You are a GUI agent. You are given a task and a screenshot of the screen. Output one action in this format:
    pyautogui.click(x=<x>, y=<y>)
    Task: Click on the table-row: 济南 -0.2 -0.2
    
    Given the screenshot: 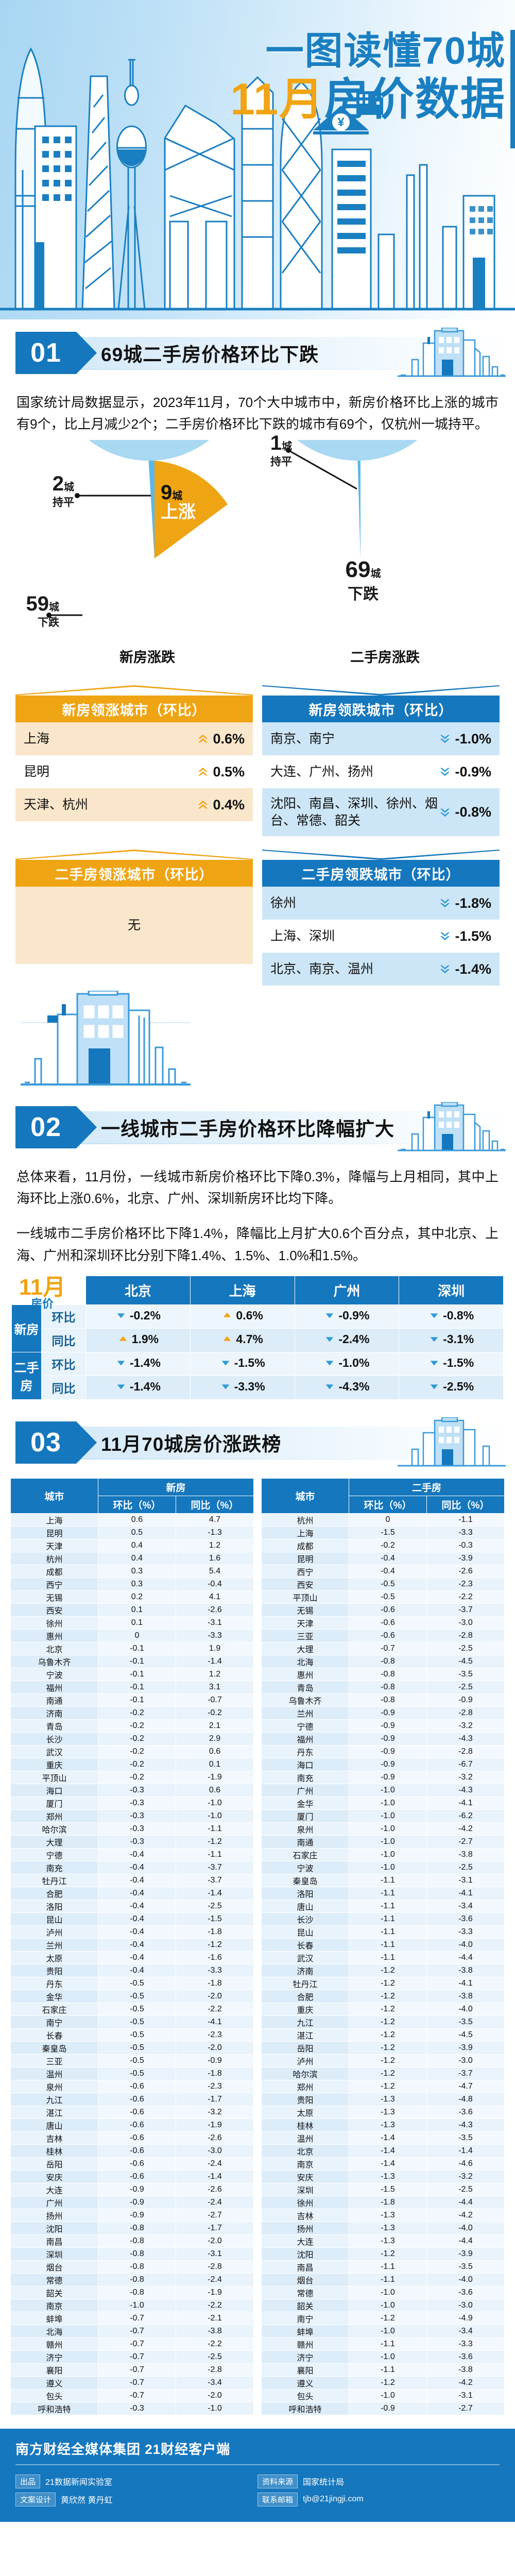 What is the action you would take?
    pyautogui.click(x=132, y=1713)
    